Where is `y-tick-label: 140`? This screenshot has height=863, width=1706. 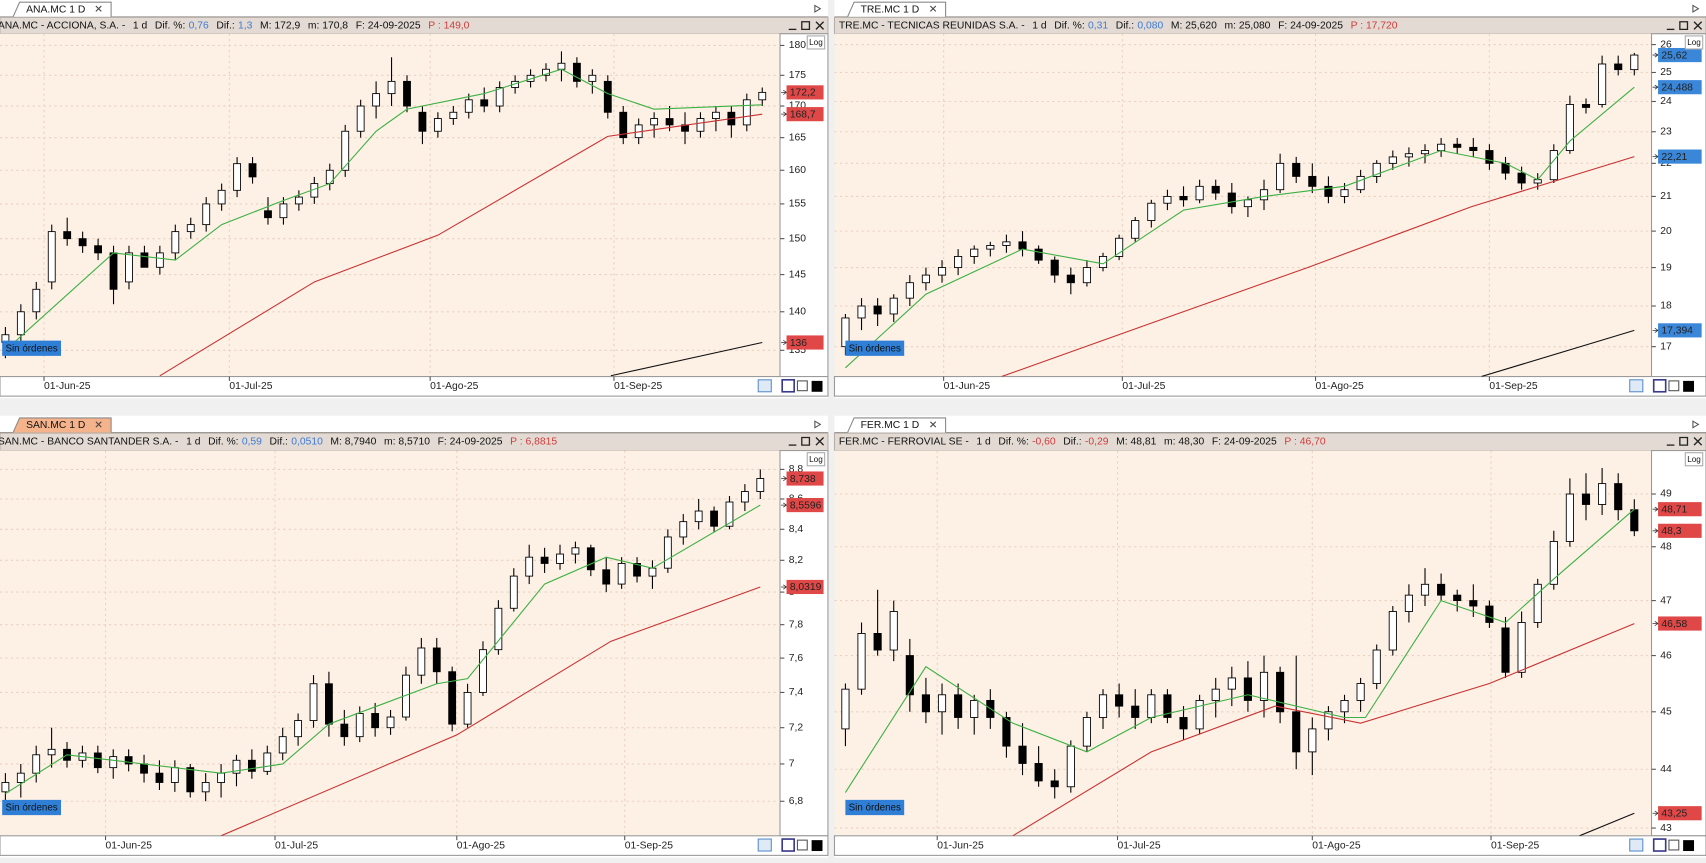
y-tick-label: 140 is located at coordinates (797, 312).